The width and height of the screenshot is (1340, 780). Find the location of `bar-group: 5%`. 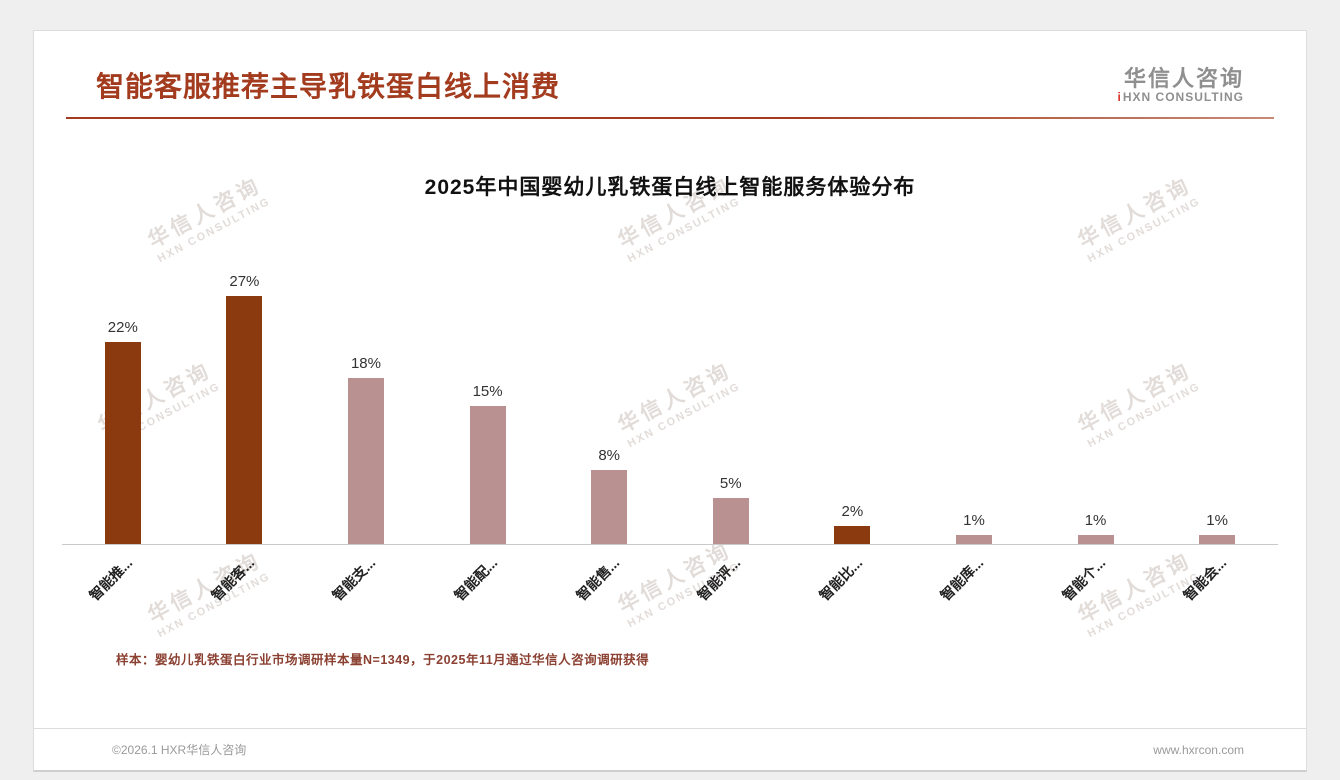

bar-group: 5% is located at coordinates (731, 379).